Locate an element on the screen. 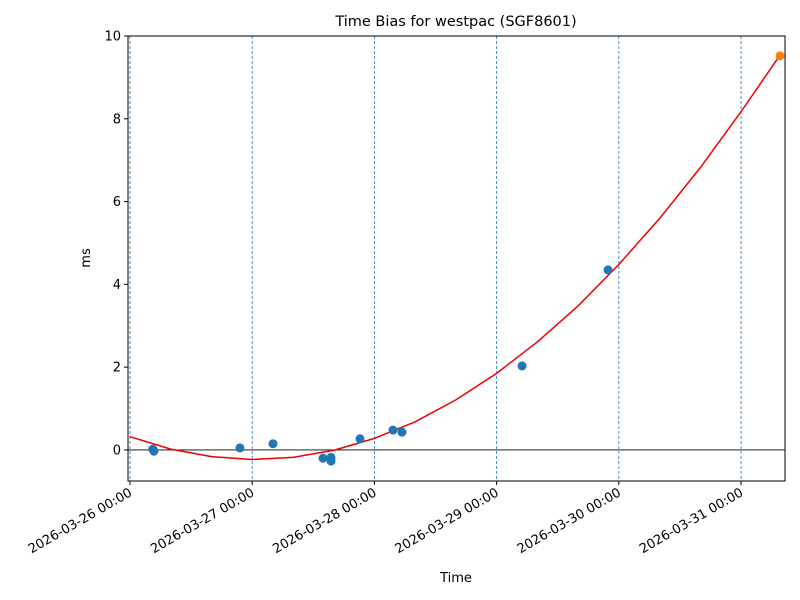  y-tick-label: 8 is located at coordinates (117, 119).